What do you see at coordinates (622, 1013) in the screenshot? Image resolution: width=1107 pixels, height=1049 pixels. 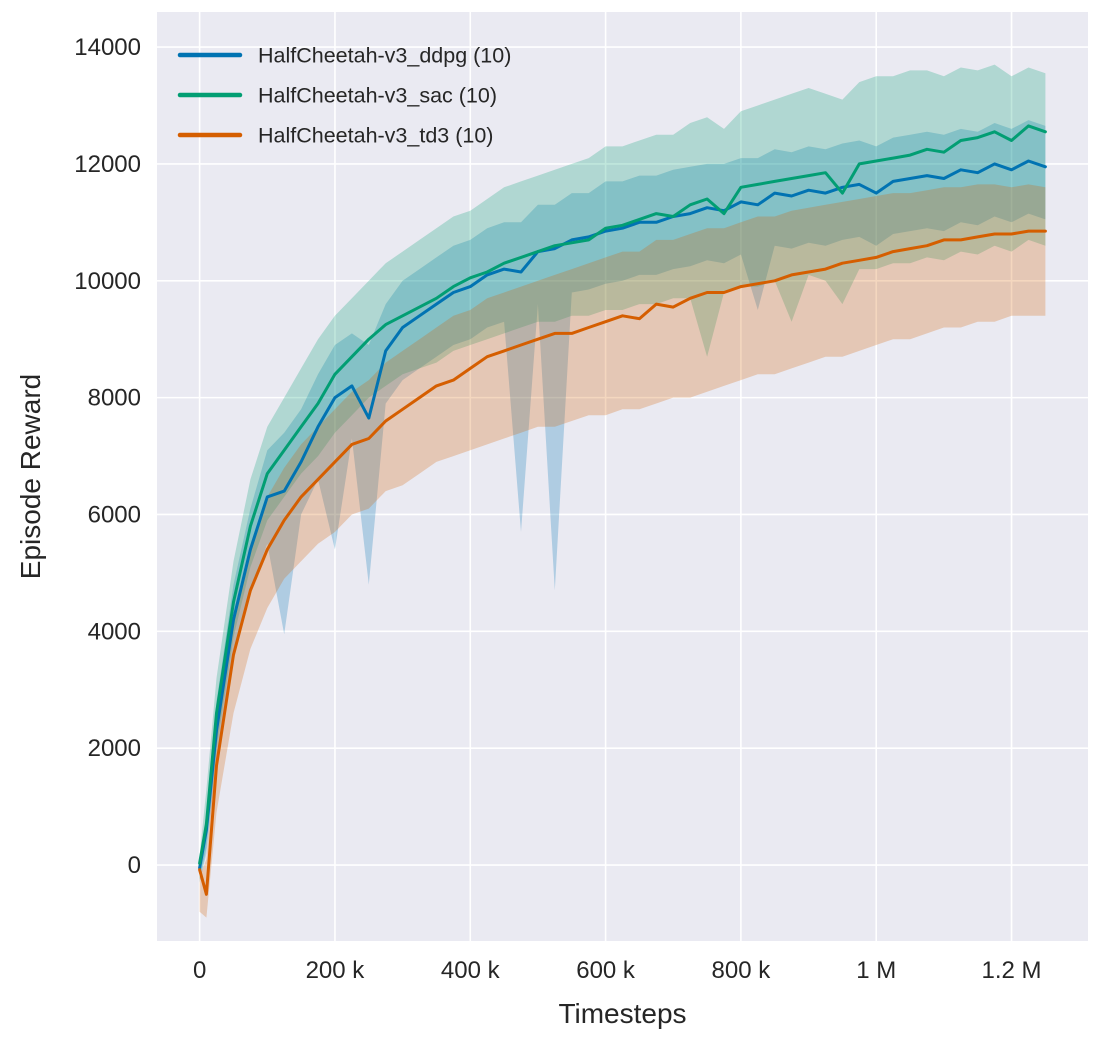 I see `x-axis-label: Timesteps` at bounding box center [622, 1013].